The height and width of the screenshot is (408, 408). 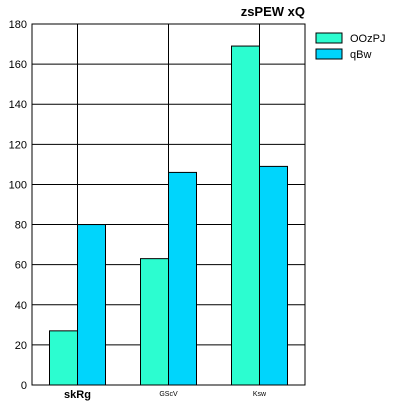 What do you see at coordinates (18, 185) in the screenshot?
I see `y-tick-label: 100` at bounding box center [18, 185].